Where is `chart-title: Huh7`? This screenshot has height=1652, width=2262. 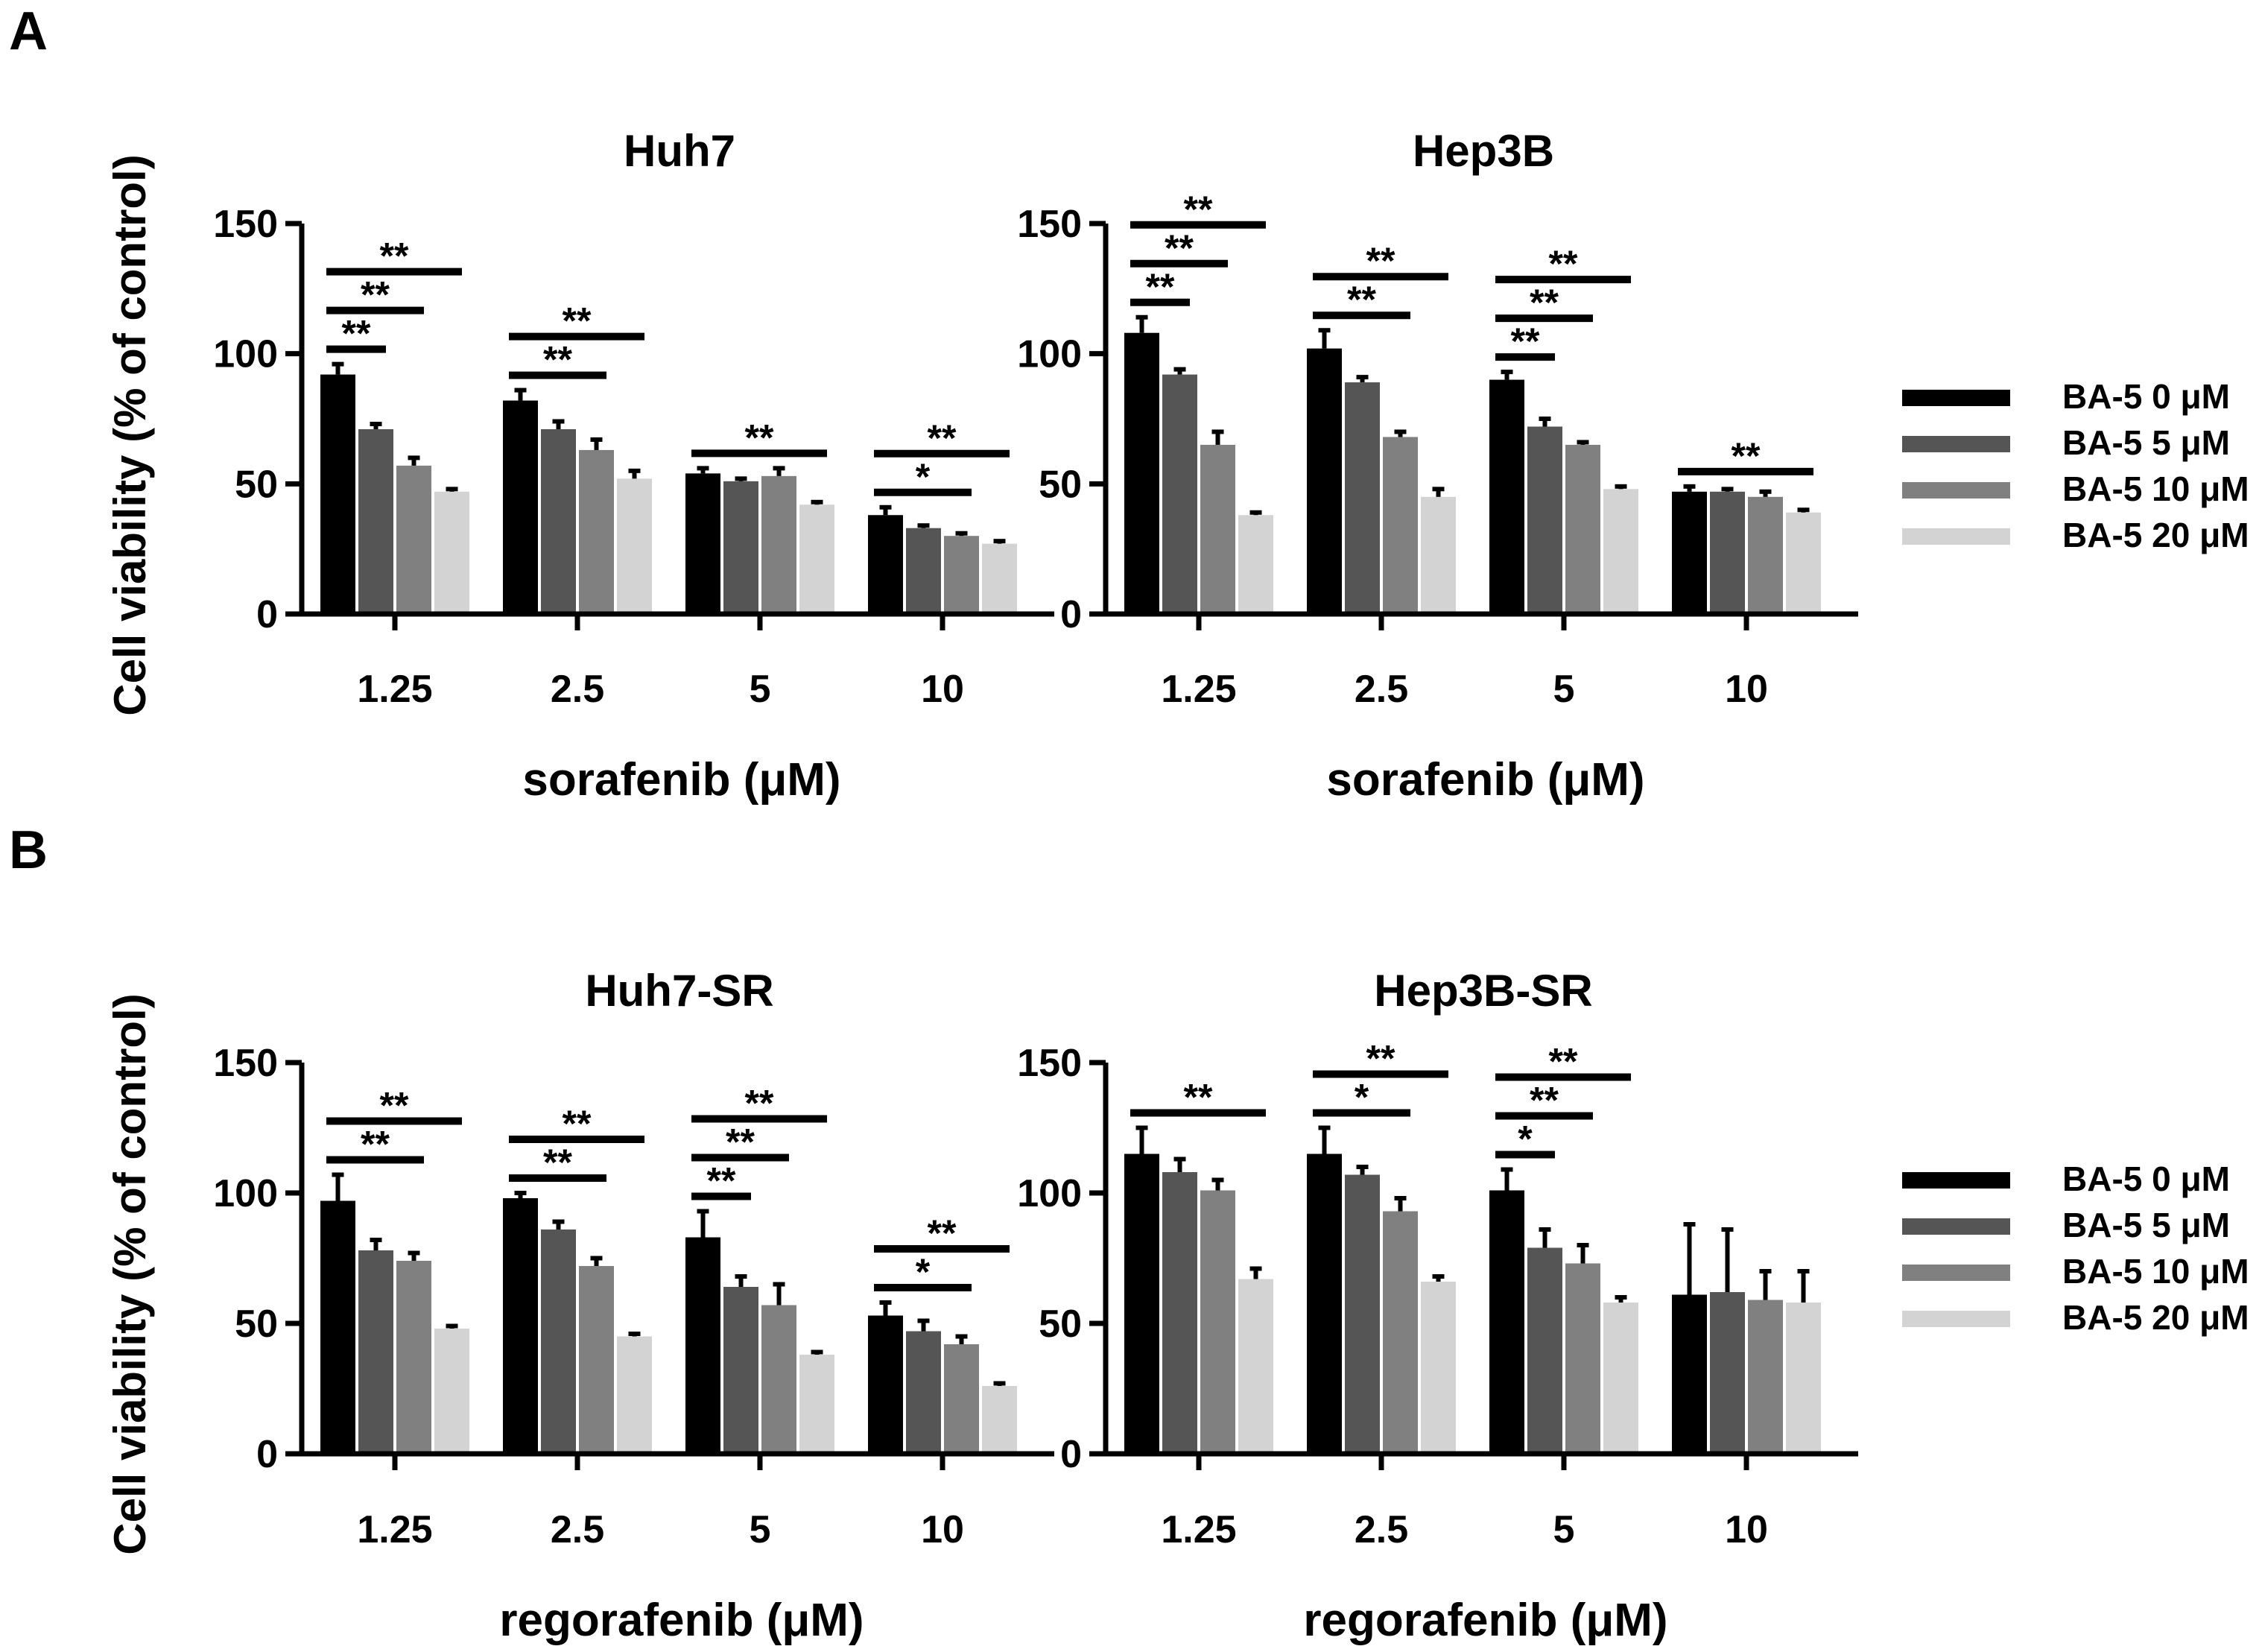
chart-title: Huh7 is located at coordinates (679, 151).